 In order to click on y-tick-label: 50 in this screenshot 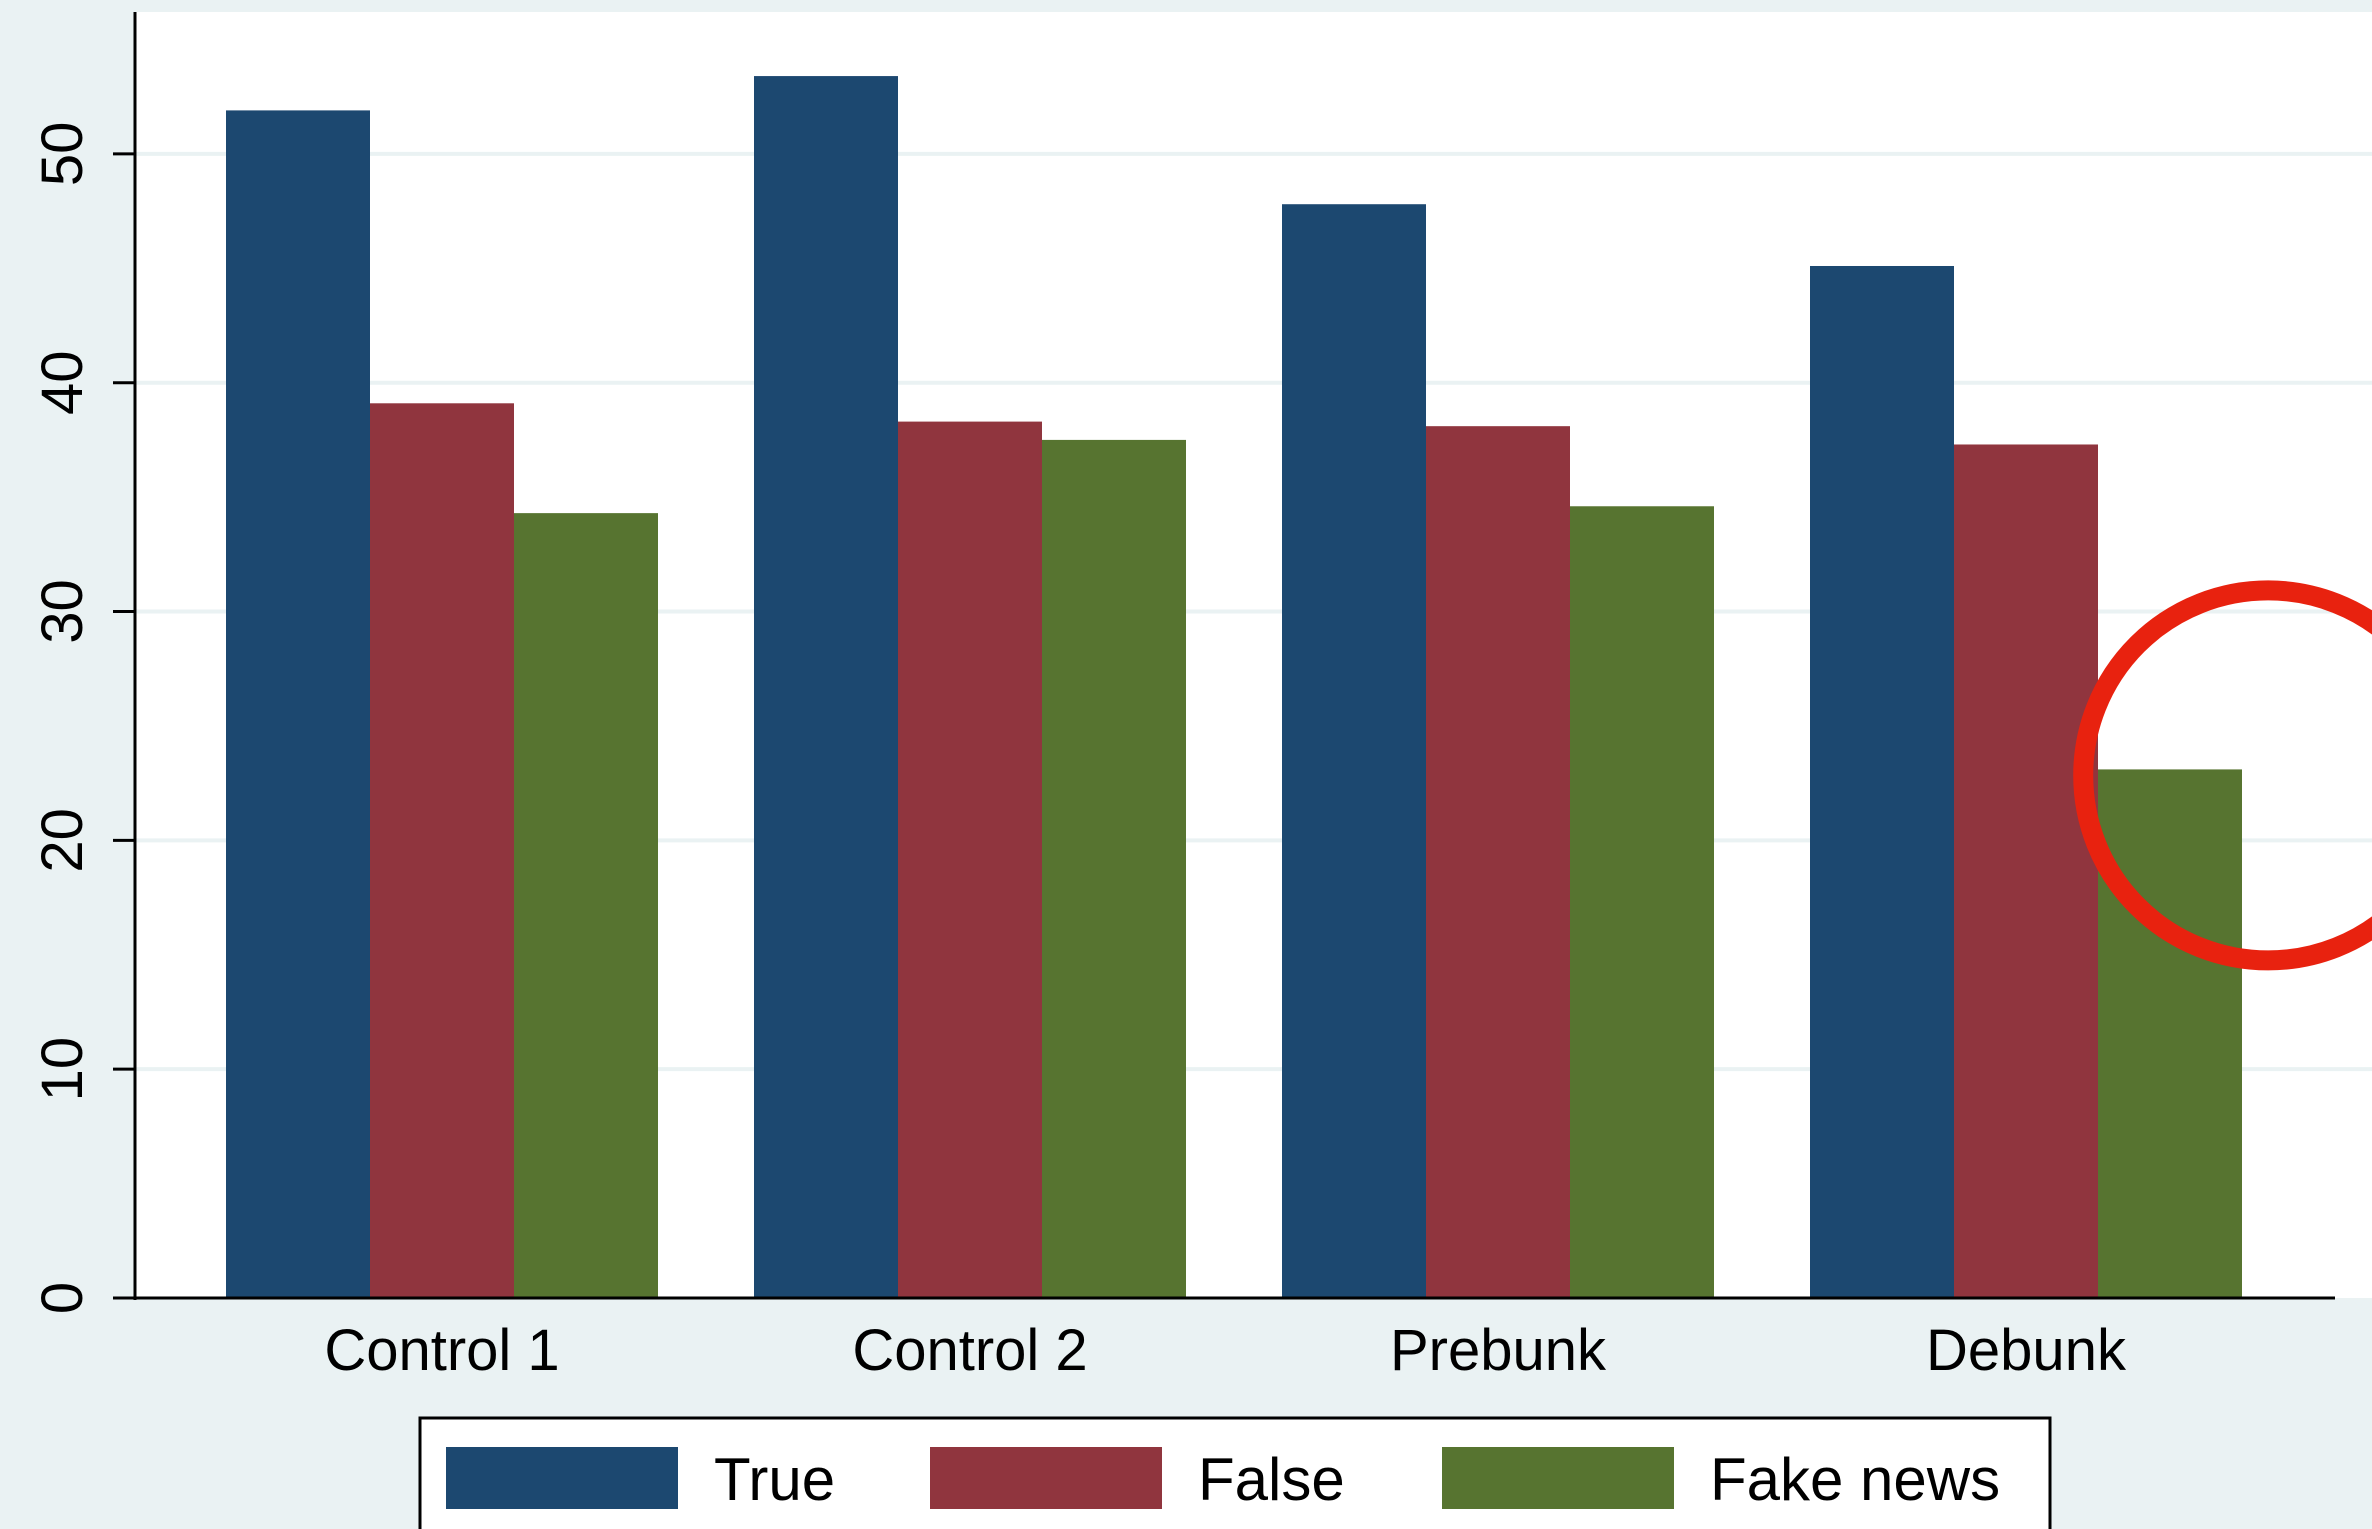, I will do `click(62, 154)`.